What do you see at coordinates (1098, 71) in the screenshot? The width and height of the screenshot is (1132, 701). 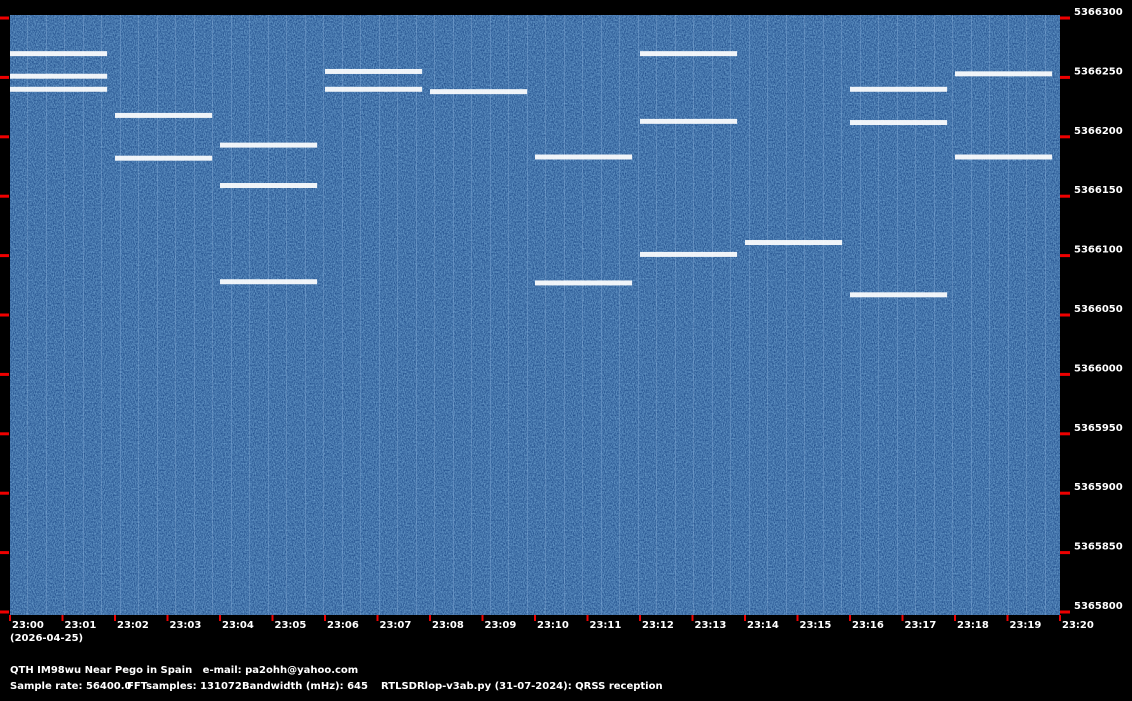 I see `y-tick-label: 5366250` at bounding box center [1098, 71].